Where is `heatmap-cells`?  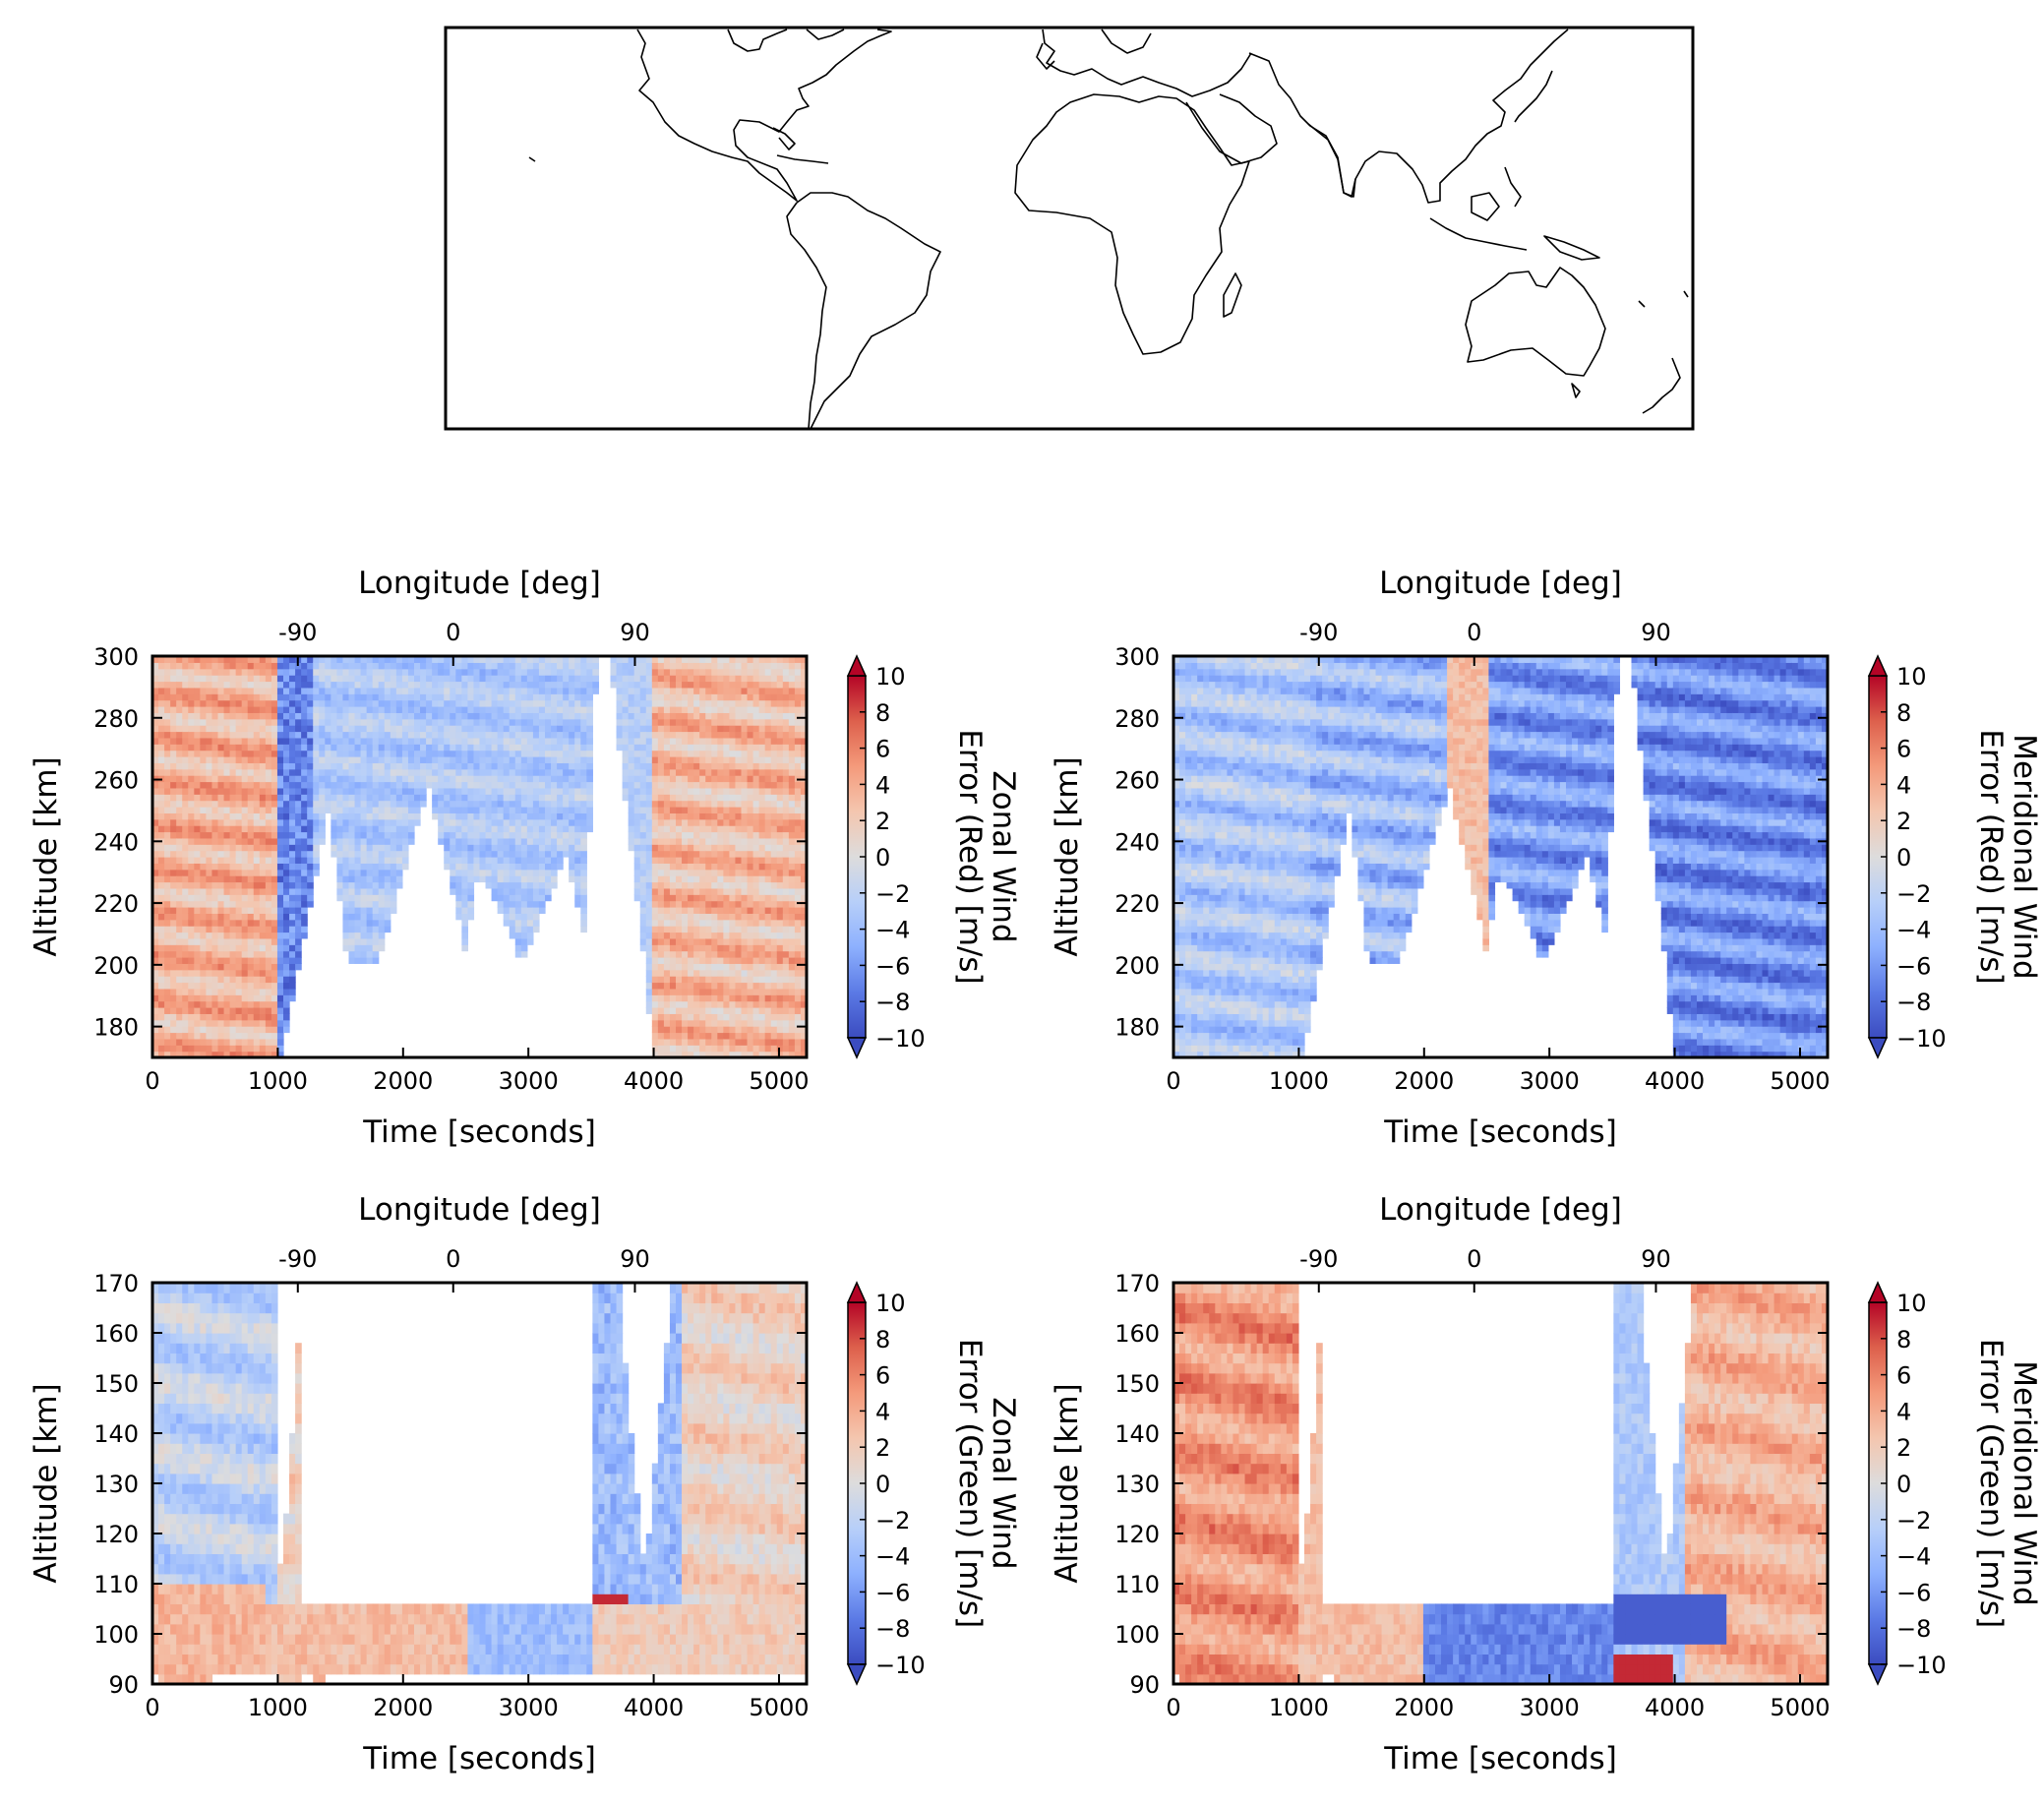 heatmap-cells is located at coordinates (480, 857).